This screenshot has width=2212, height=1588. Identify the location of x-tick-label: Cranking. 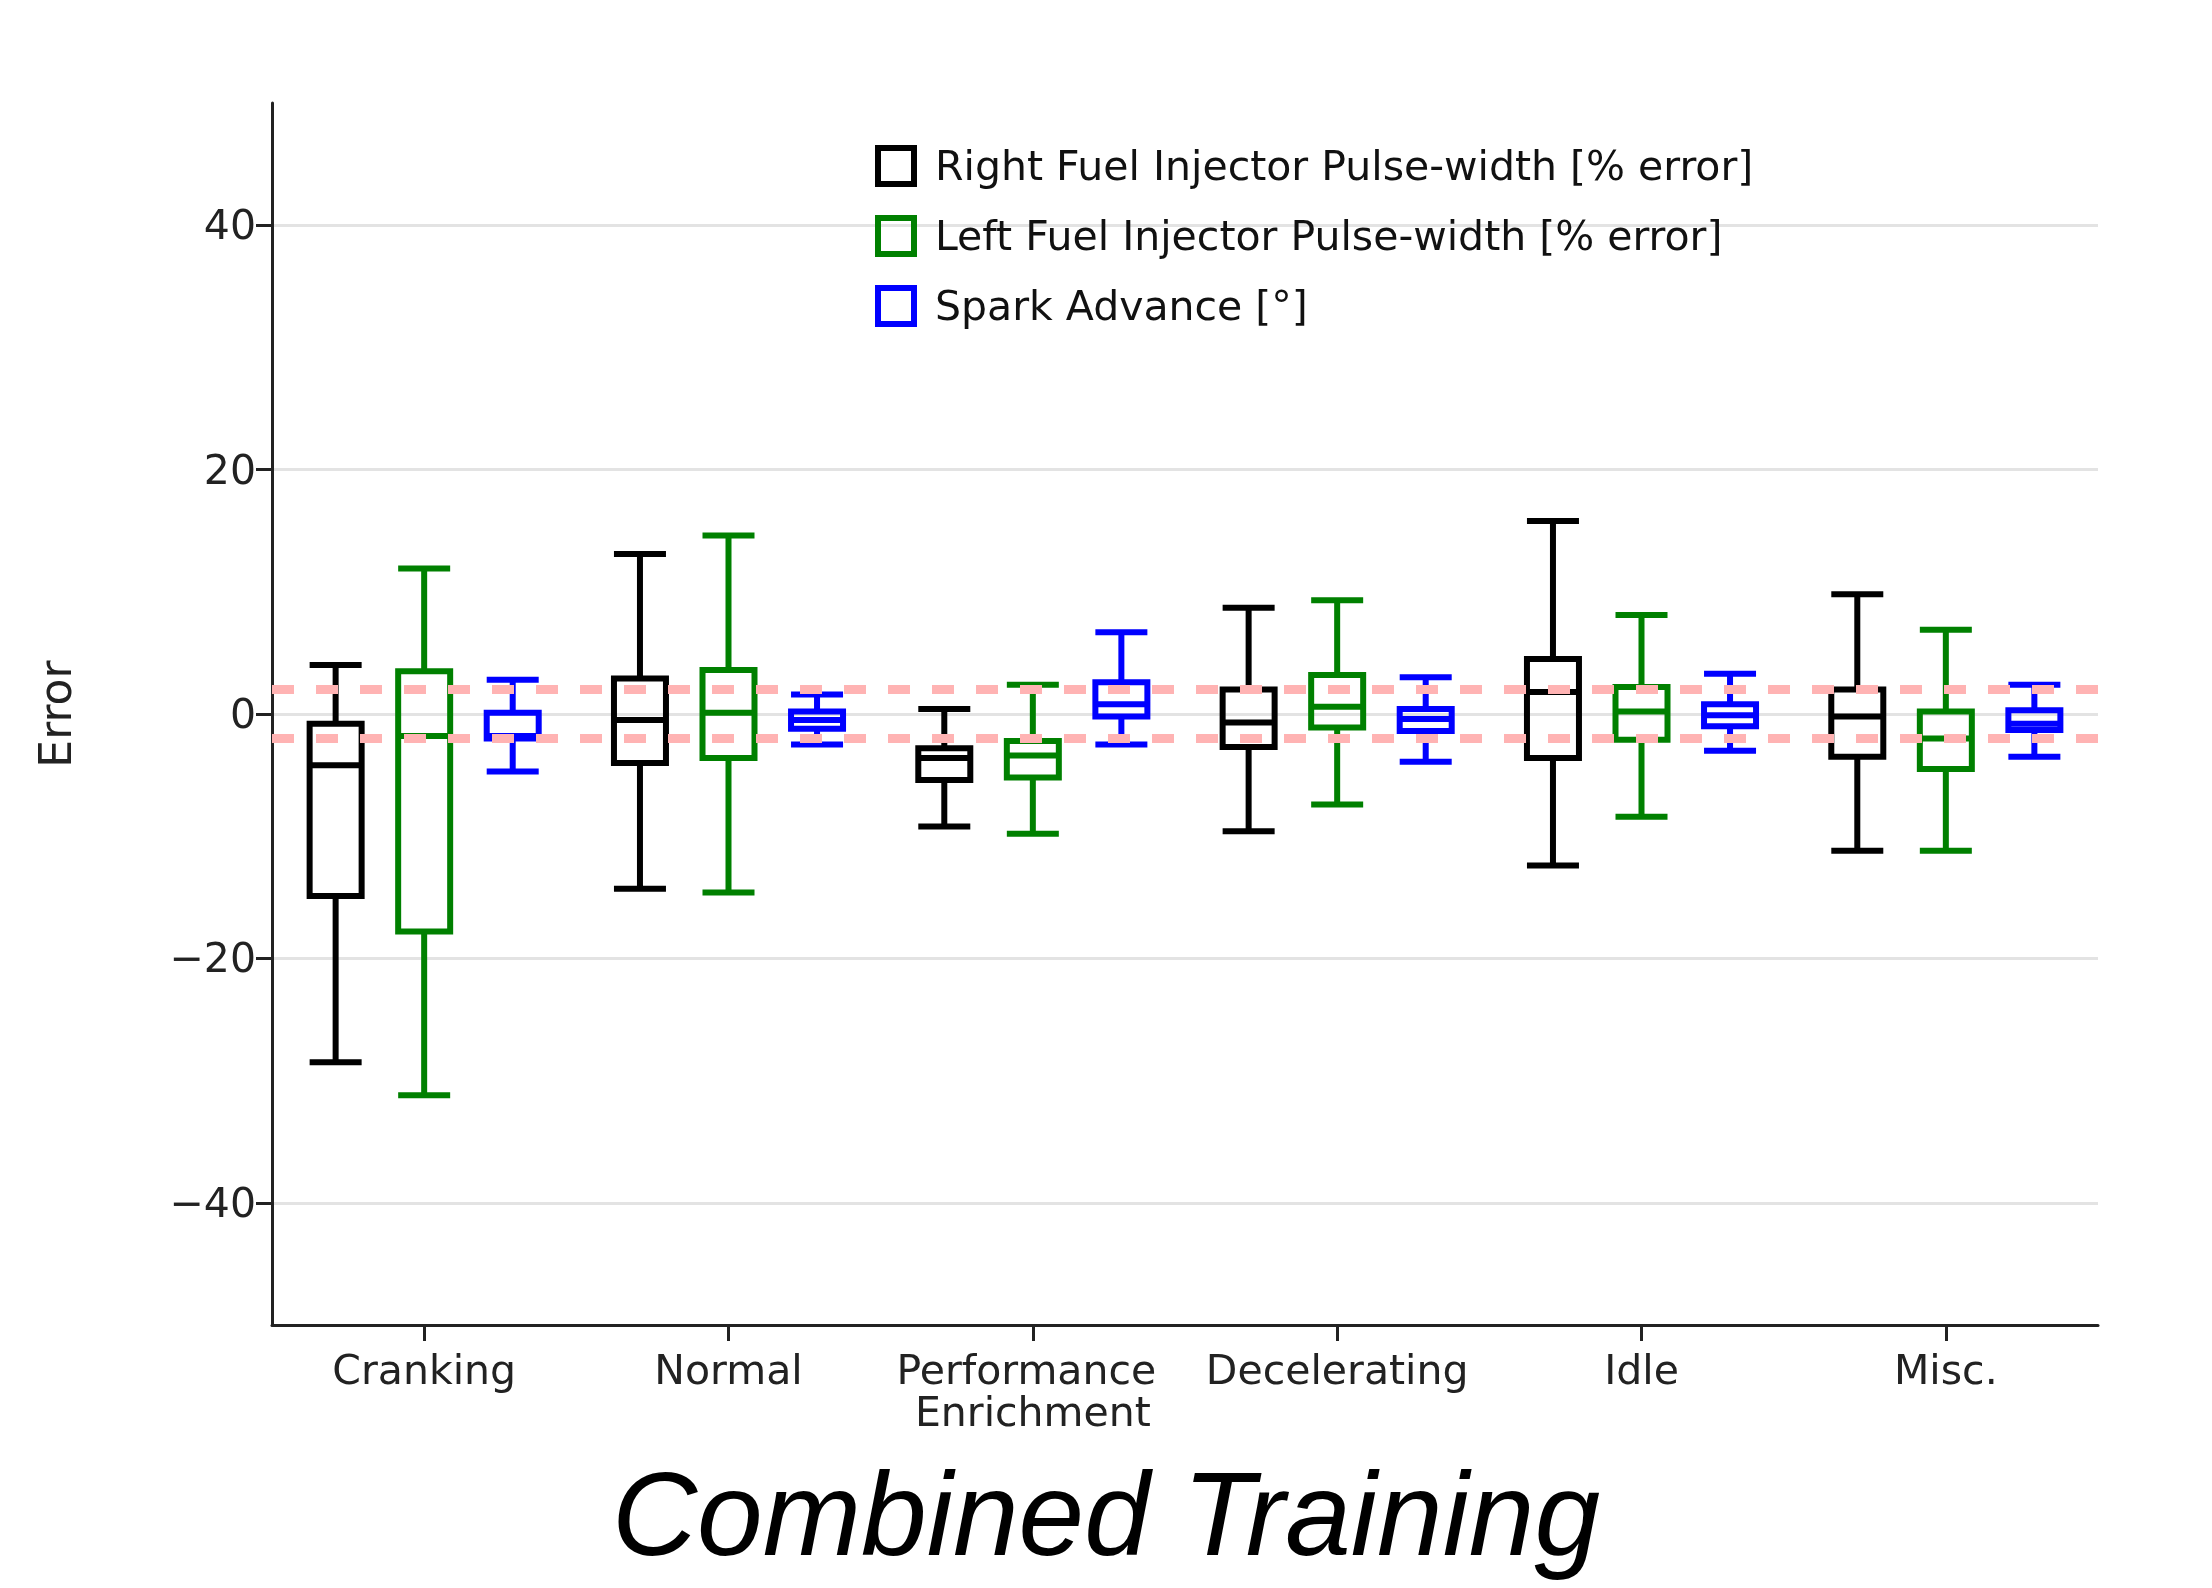
(424, 1370).